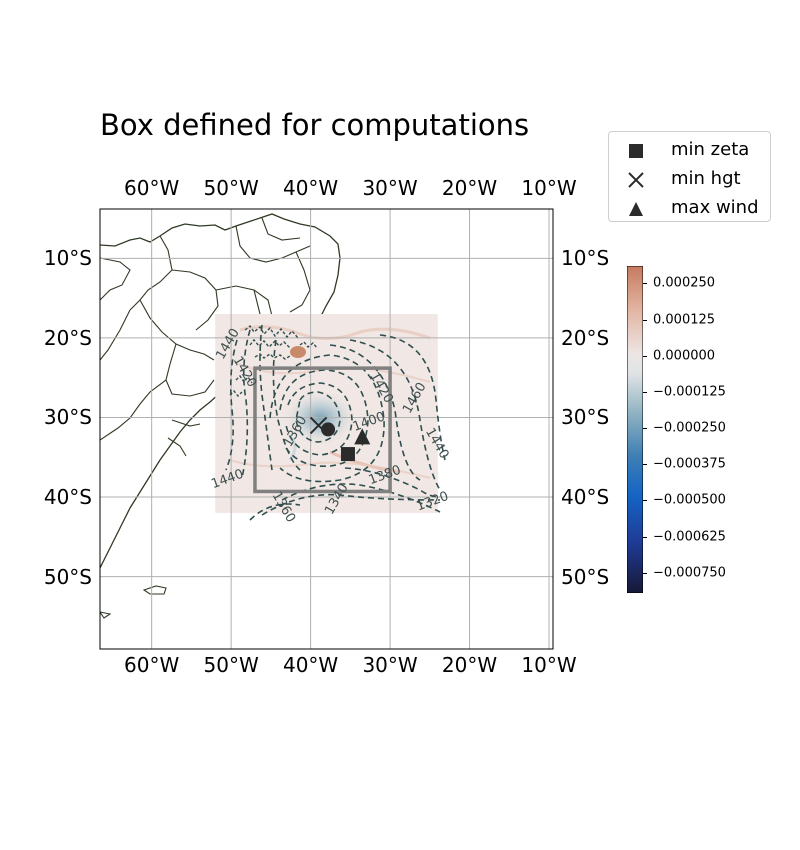 The image size is (800, 850). I want to click on lon-tick-label-bottom: 40°W, so click(310, 665).